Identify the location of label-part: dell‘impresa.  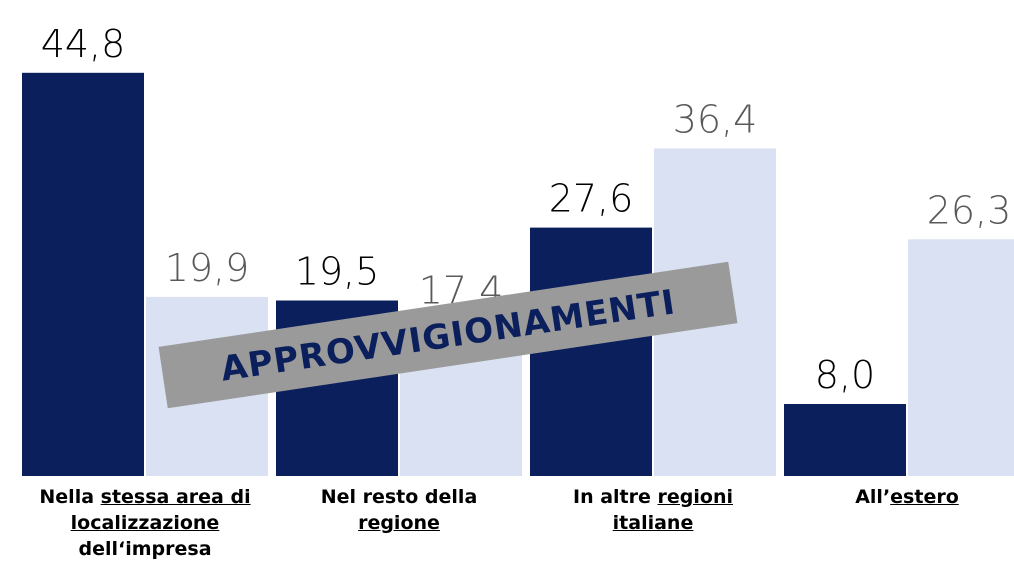
(145, 549).